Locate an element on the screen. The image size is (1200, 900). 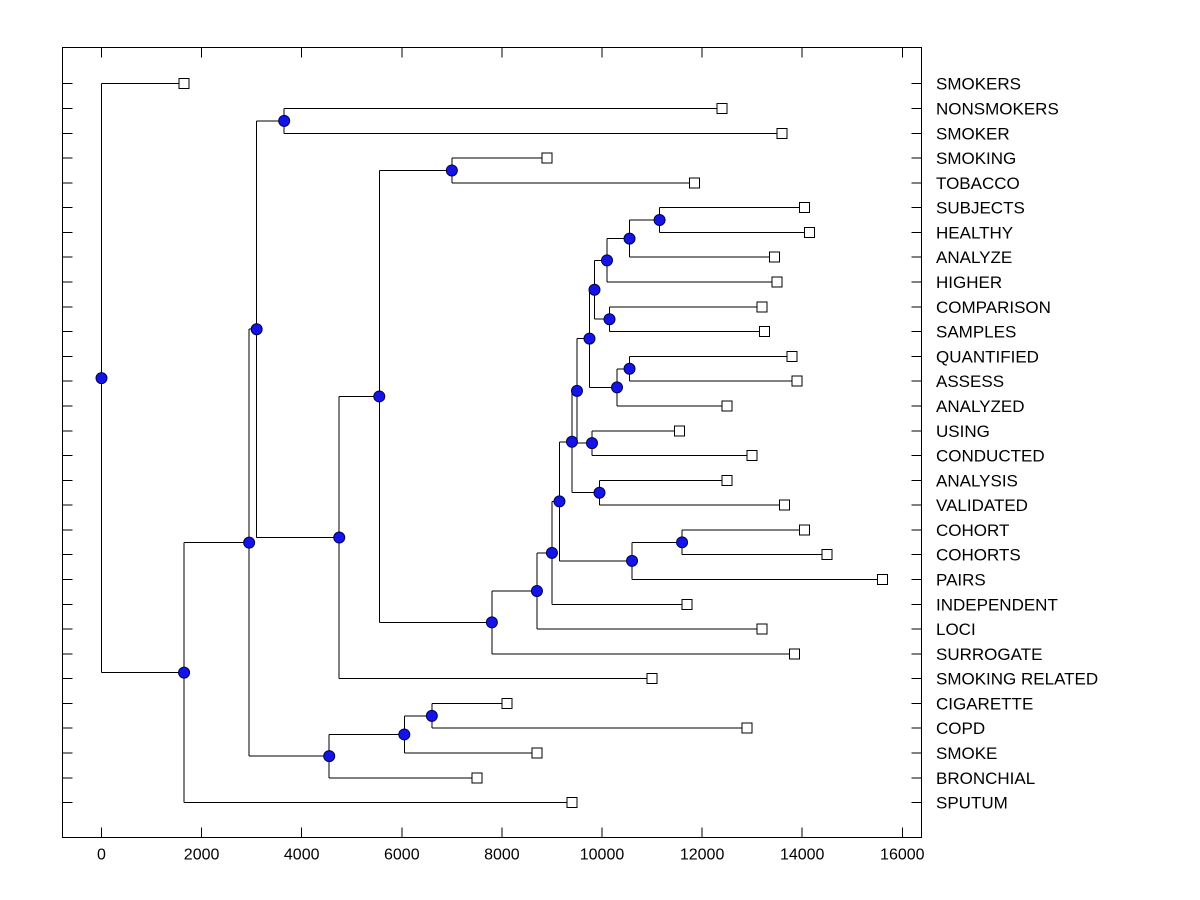
leaf-label: HIGHER is located at coordinates (969, 282).